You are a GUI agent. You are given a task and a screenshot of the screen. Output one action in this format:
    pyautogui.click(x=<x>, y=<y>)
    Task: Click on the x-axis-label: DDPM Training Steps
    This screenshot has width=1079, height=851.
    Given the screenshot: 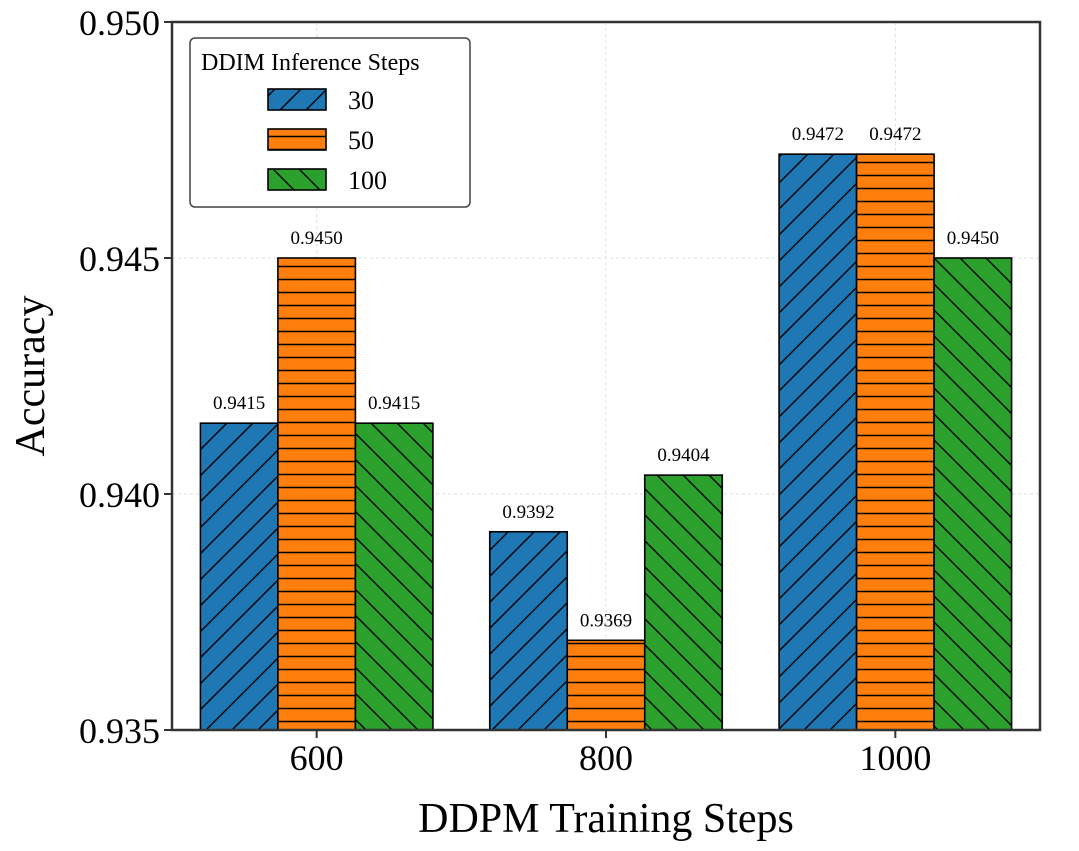 What is the action you would take?
    pyautogui.click(x=606, y=819)
    